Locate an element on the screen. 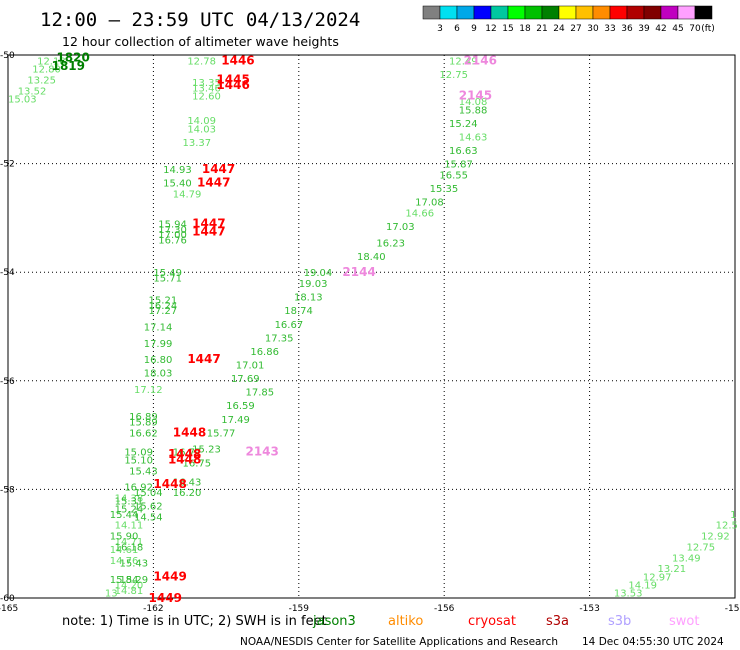  color-scale-label: 45 is located at coordinates (677, 29).